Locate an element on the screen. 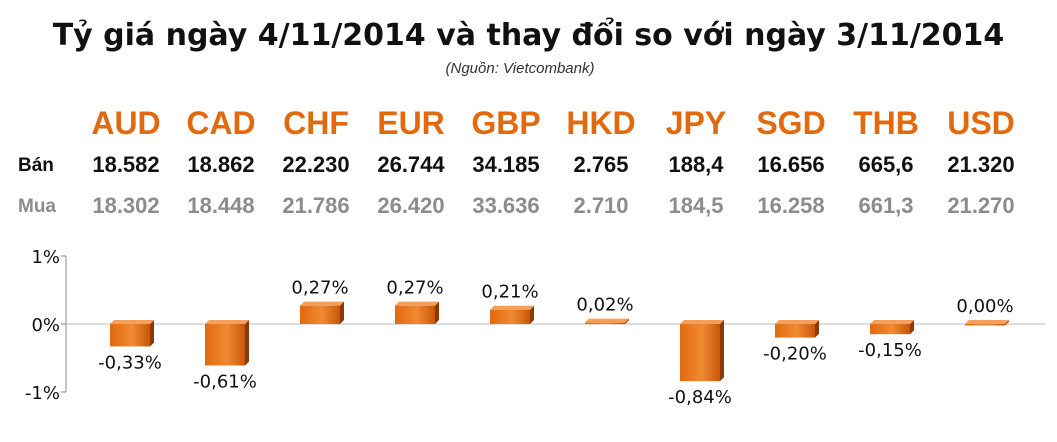  buy-row-label: Mua is located at coordinates (37, 206).